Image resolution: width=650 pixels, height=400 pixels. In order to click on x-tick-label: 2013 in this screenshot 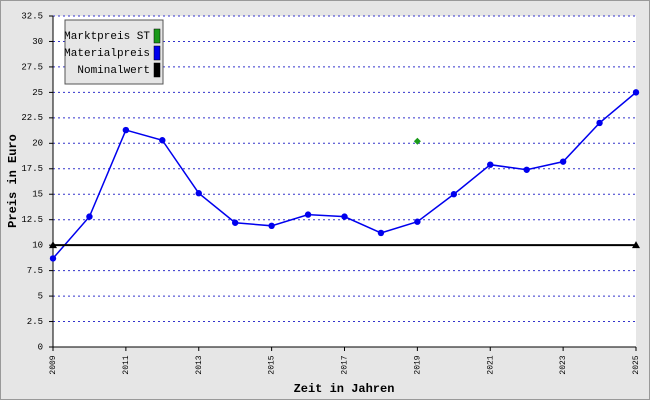, I will do `click(199, 364)`.